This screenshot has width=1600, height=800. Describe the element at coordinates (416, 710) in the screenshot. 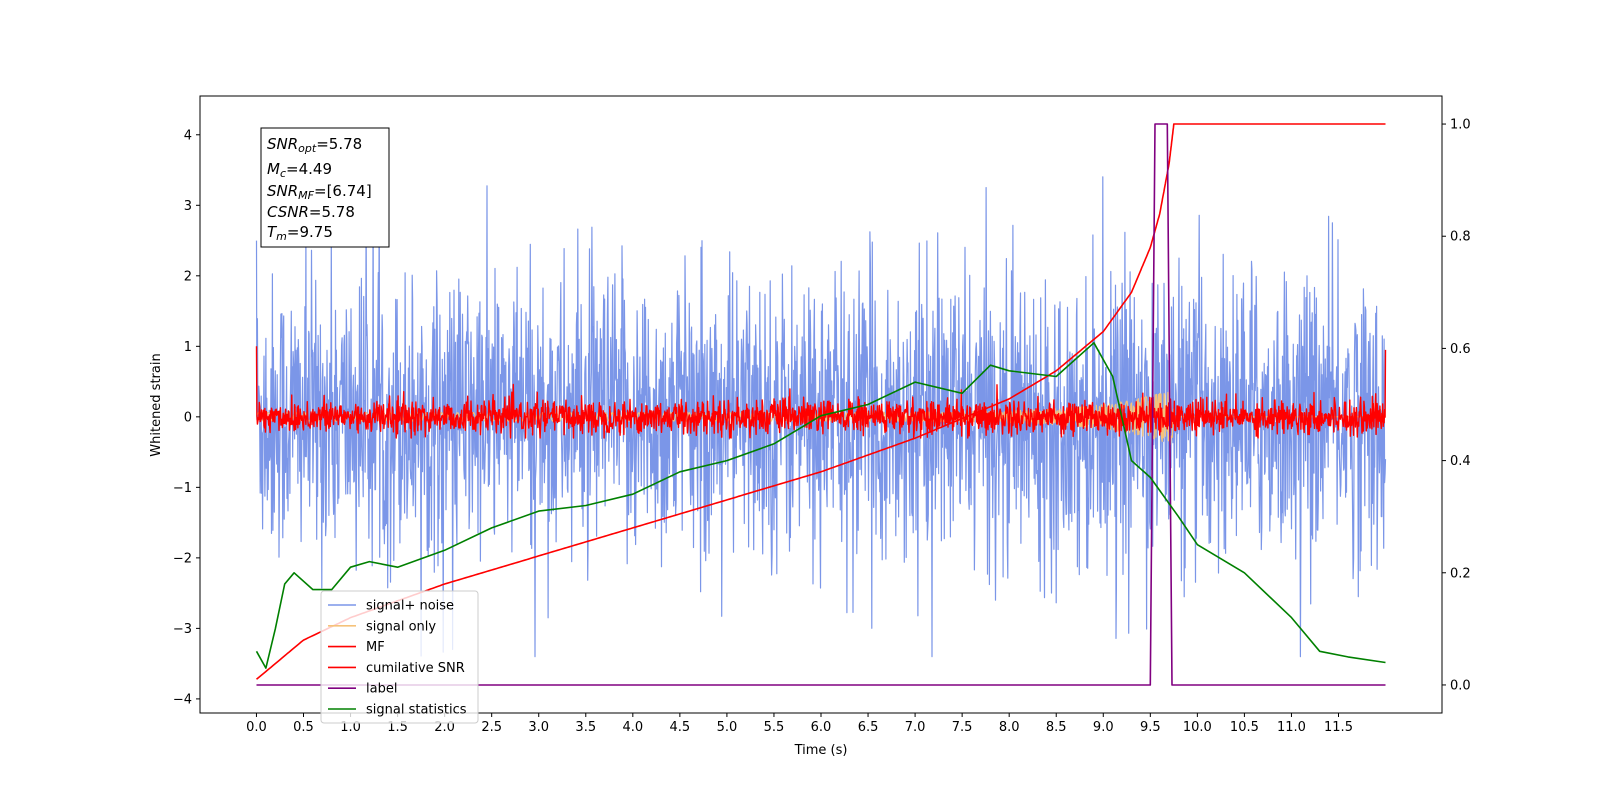

I see `legend-label-signal-statistics: signal statistics` at that location.